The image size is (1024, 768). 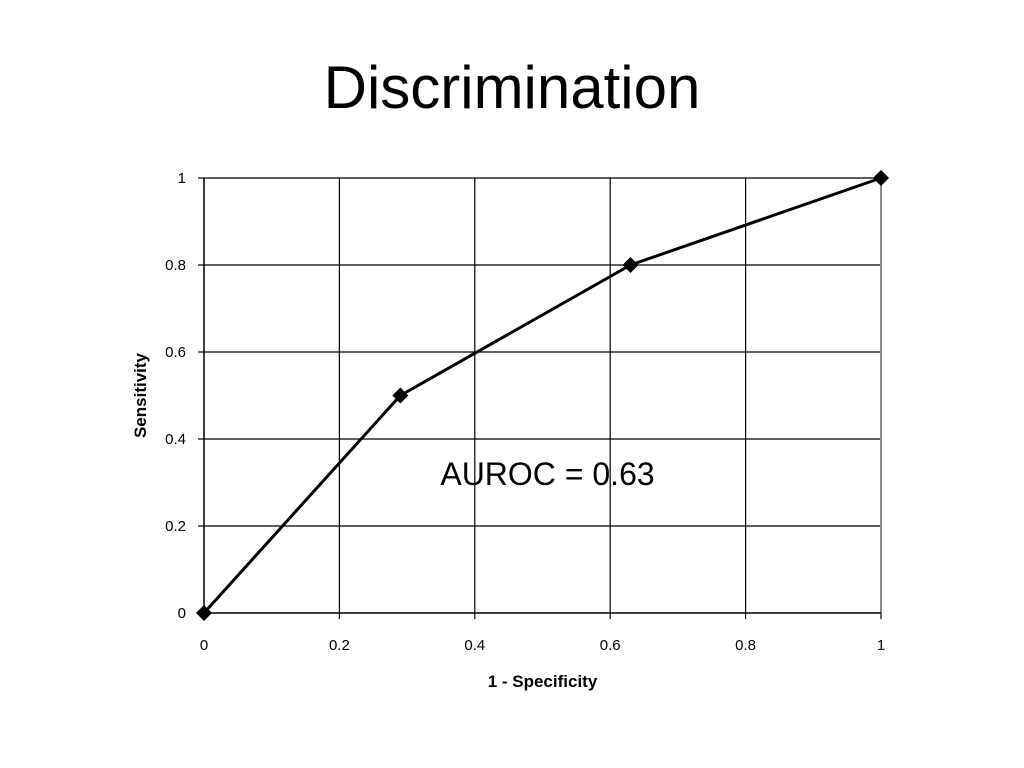 What do you see at coordinates (175, 526) in the screenshot?
I see `y-tick-label: 0.2` at bounding box center [175, 526].